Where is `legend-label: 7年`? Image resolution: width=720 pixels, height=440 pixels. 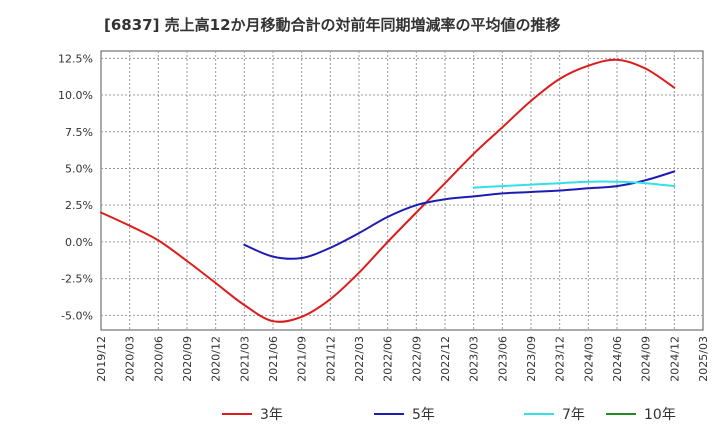
legend-label: 7年 is located at coordinates (573, 415).